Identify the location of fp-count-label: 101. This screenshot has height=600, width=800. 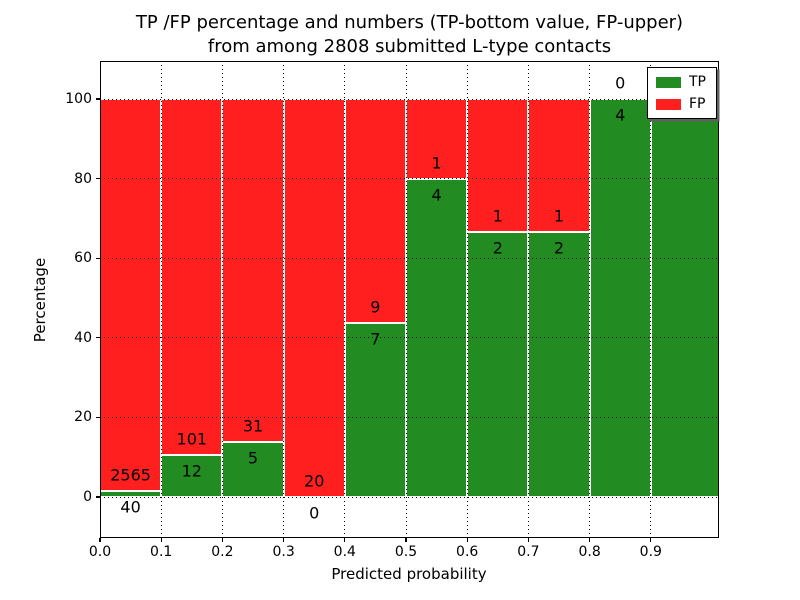
(192, 439).